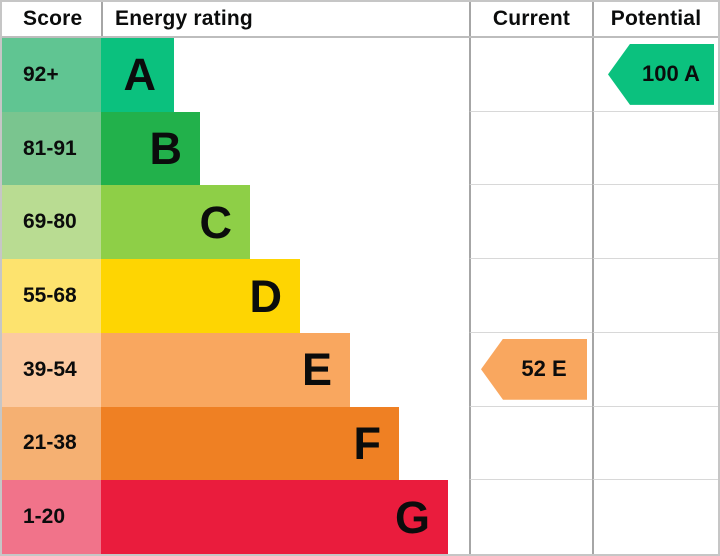 This screenshot has width=720, height=556. What do you see at coordinates (250, 443) in the screenshot?
I see `band-bar: F` at bounding box center [250, 443].